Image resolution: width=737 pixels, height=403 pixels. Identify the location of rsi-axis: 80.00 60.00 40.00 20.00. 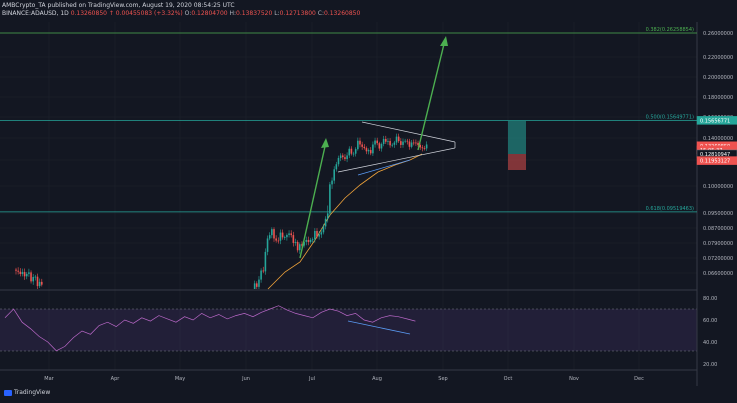
(710, 332).